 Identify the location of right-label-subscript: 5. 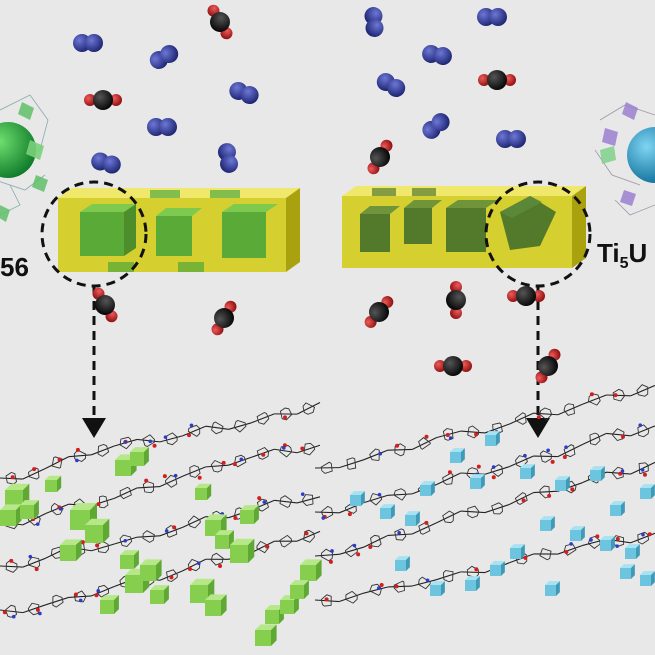
(624, 263).